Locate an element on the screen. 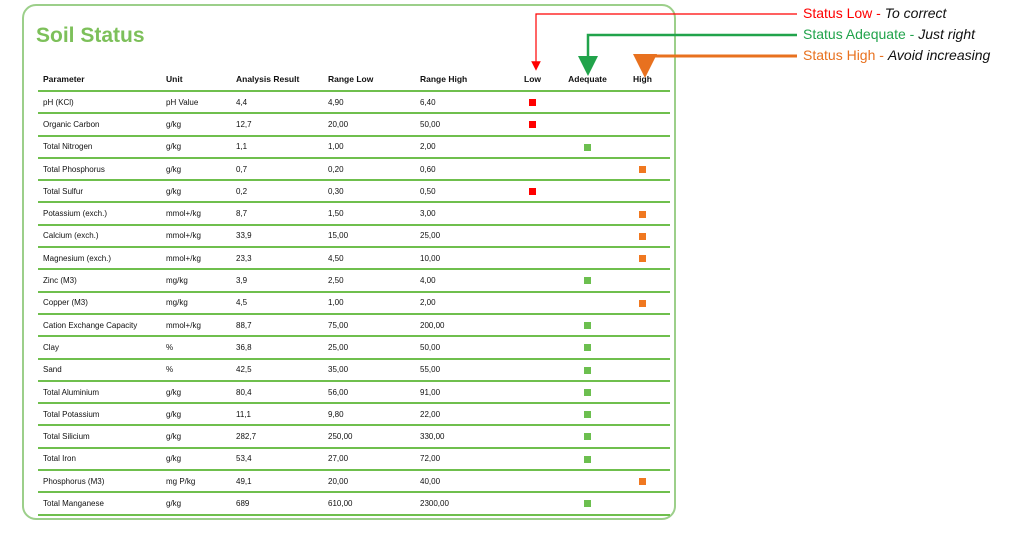  cell-range-high: 91,00 is located at coordinates (460, 392).